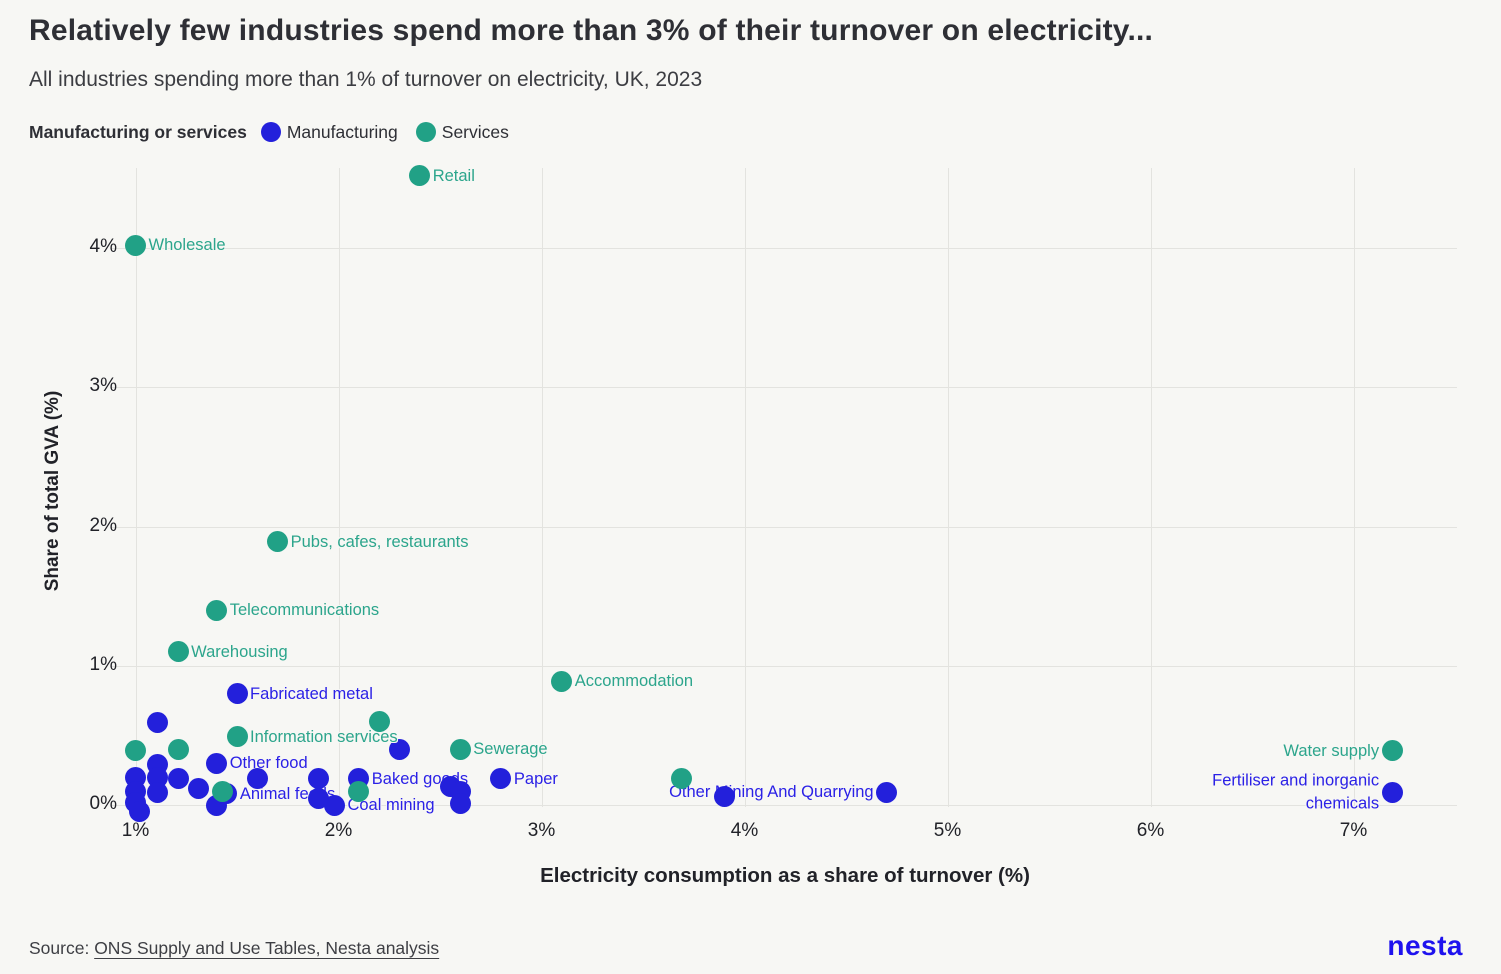 The height and width of the screenshot is (974, 1501). What do you see at coordinates (510, 749) in the screenshot?
I see `point-label: Sewerage` at bounding box center [510, 749].